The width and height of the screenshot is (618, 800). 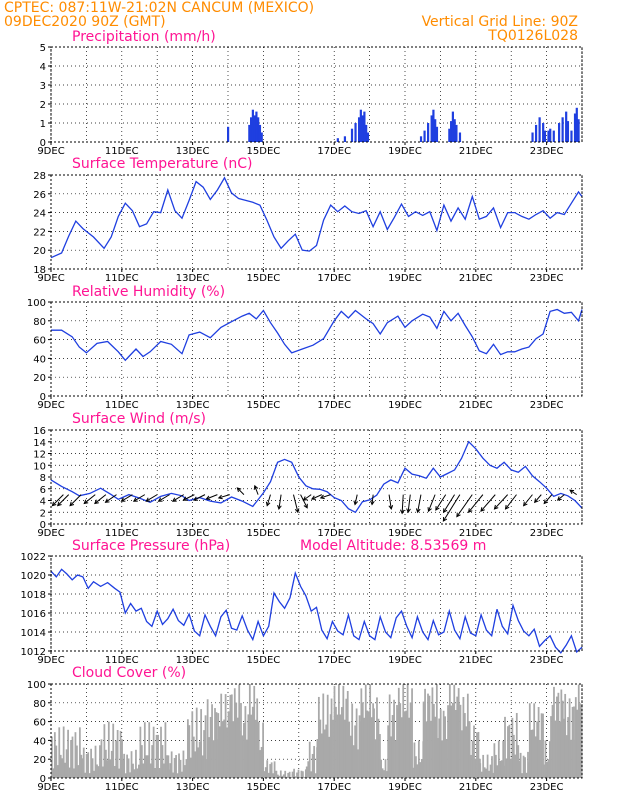 I want to click on y-tick-label: 4, so click(x=43, y=502).